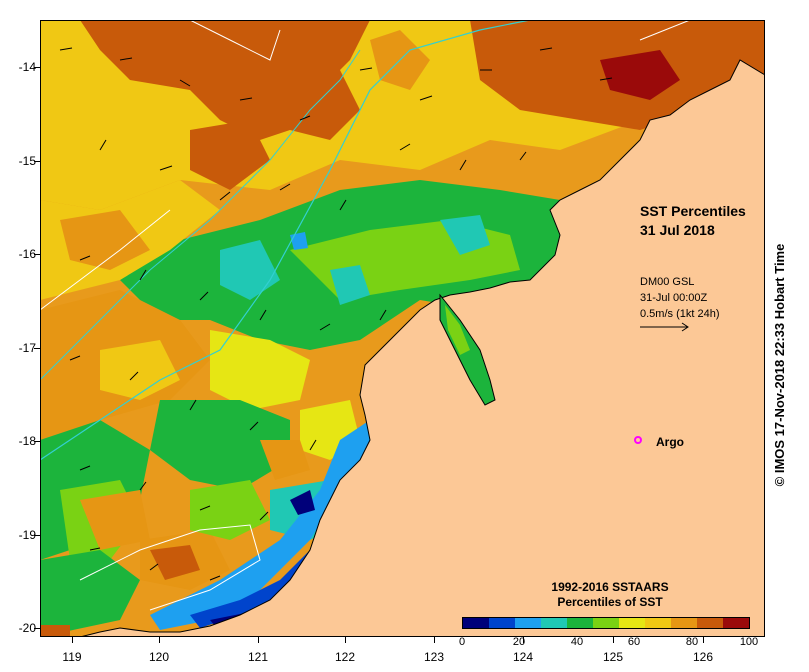  What do you see at coordinates (434, 657) in the screenshot?
I see `x-axis-label: 123` at bounding box center [434, 657].